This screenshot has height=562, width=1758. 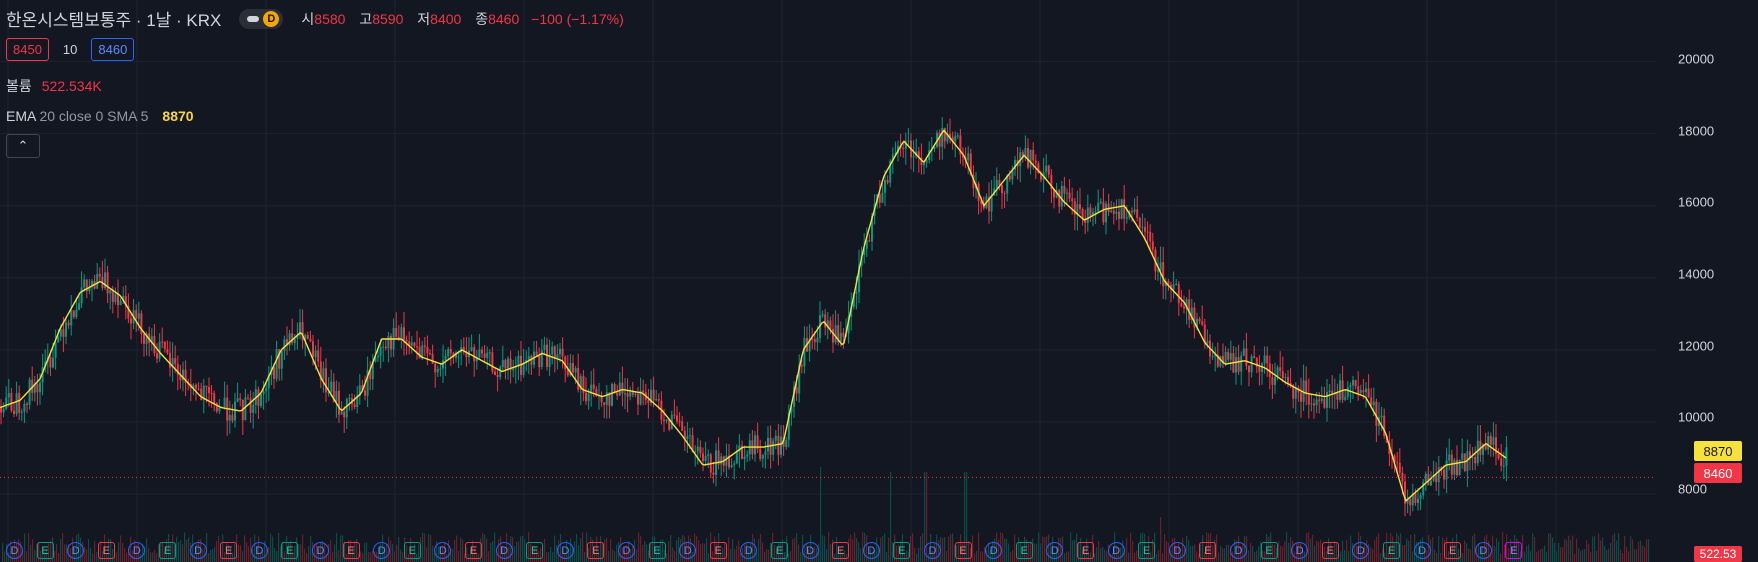 What do you see at coordinates (114, 20) in the screenshot?
I see `symbol-title: 한온시스템보통주 · 1날 · KRX` at bounding box center [114, 20].